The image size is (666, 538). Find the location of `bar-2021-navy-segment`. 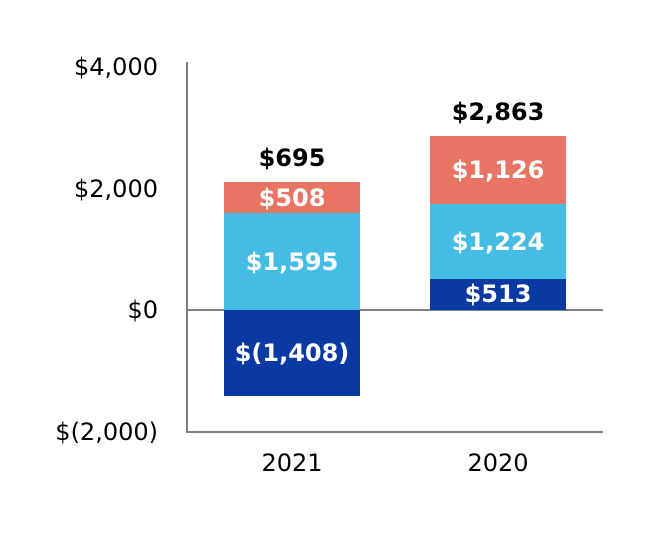

bar-2021-navy-segment is located at coordinates (292, 353).